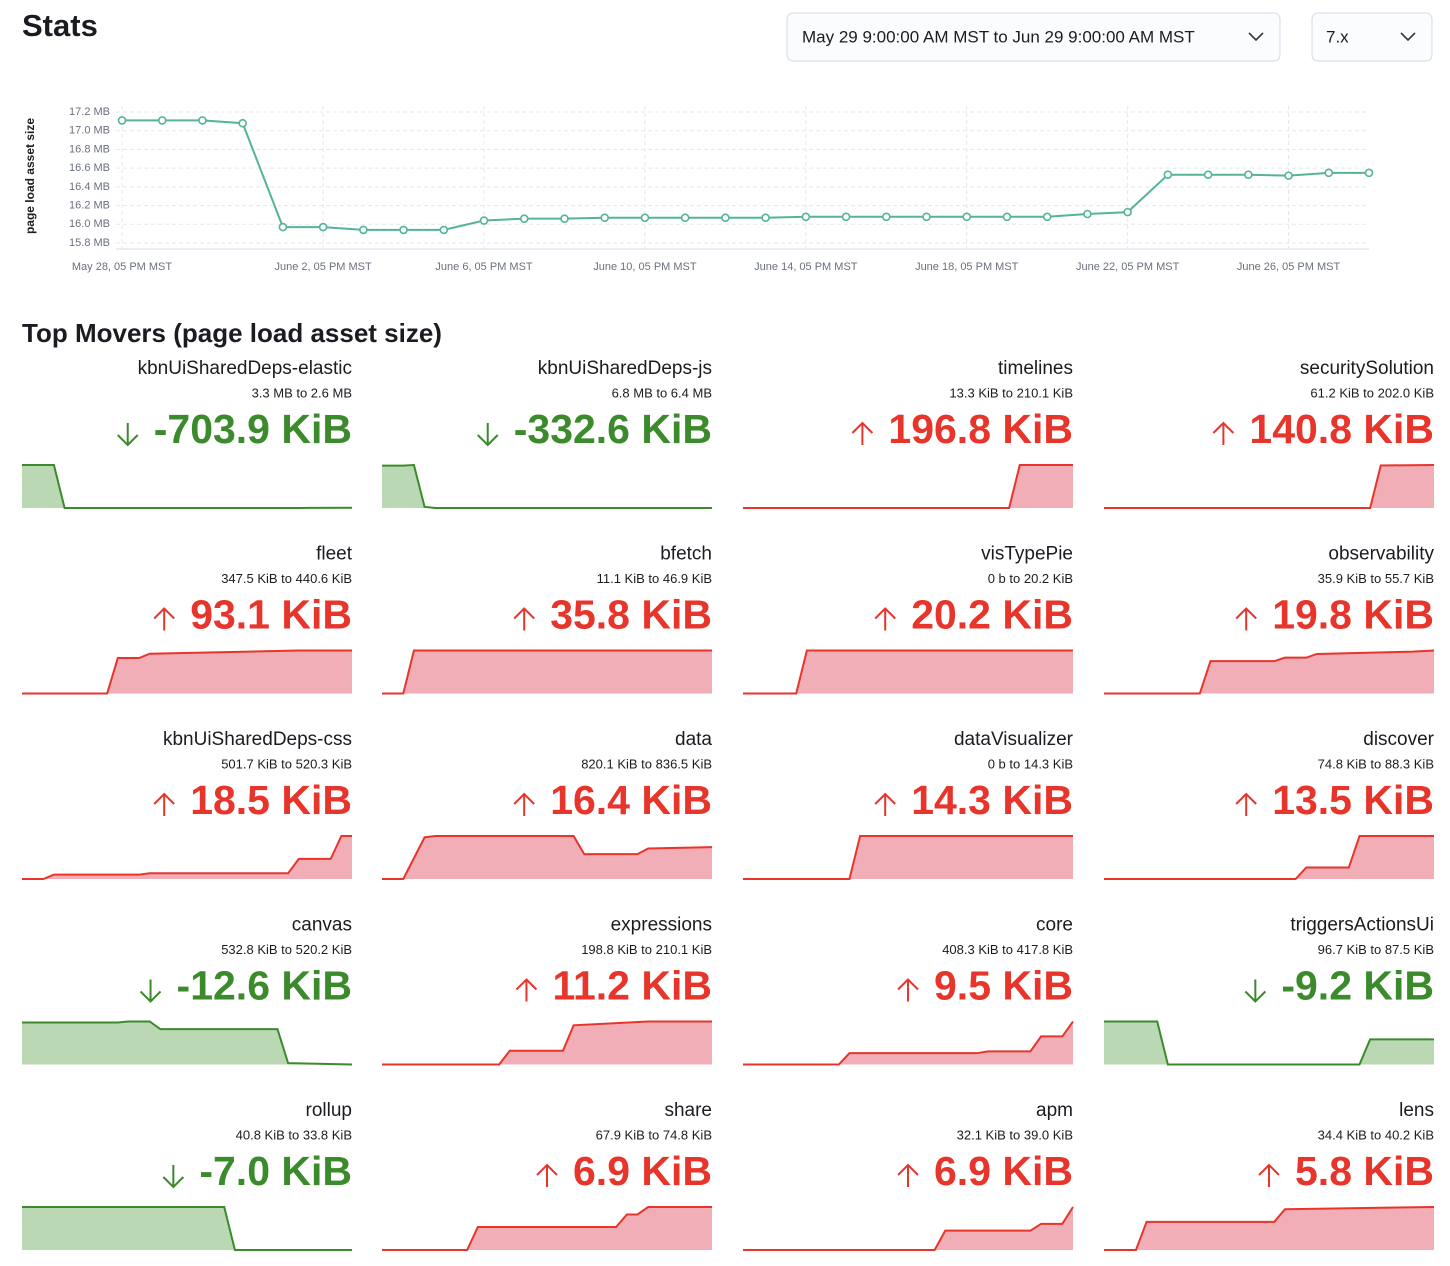 The image size is (1450, 1266). Describe the element at coordinates (547, 804) in the screenshot. I see `mover-card: data 820.1 KiB to 836.5 KiB 16.4 KiB` at that location.